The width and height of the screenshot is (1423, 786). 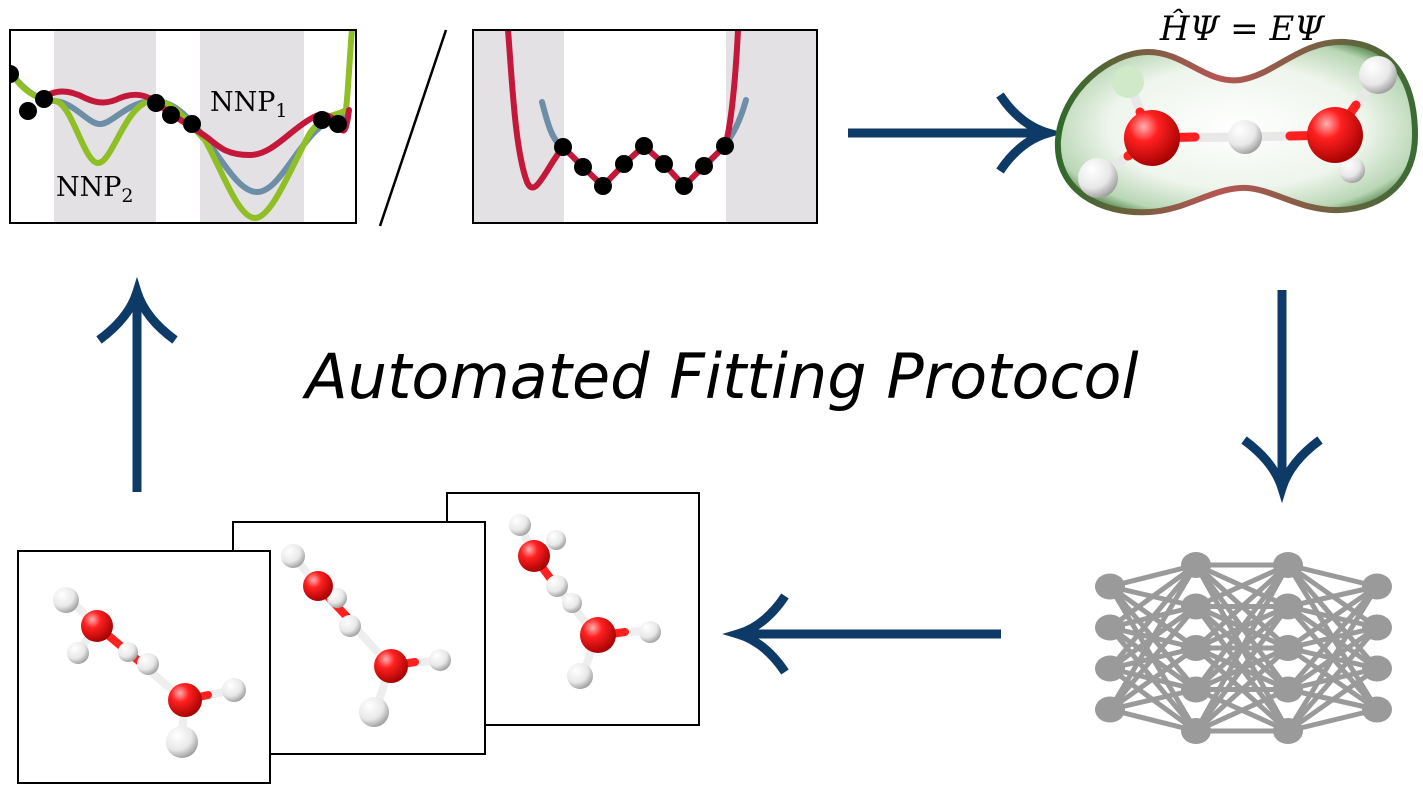 I want to click on arrow-right-icon, so click(x=956, y=133).